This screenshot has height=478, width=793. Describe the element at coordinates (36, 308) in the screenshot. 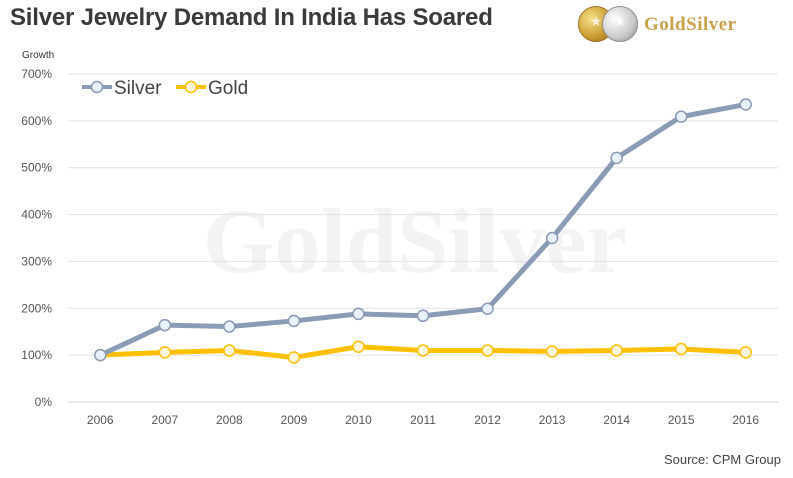

I see `y-tick-label: 200%` at that location.